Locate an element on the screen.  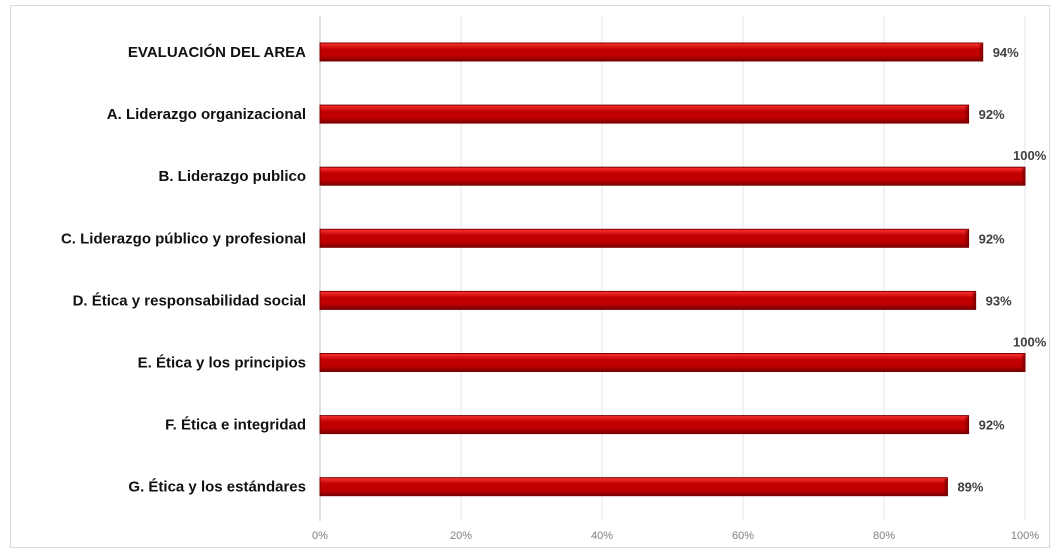
category-label: EVALUACIÓN DEL AREA is located at coordinates (217, 52).